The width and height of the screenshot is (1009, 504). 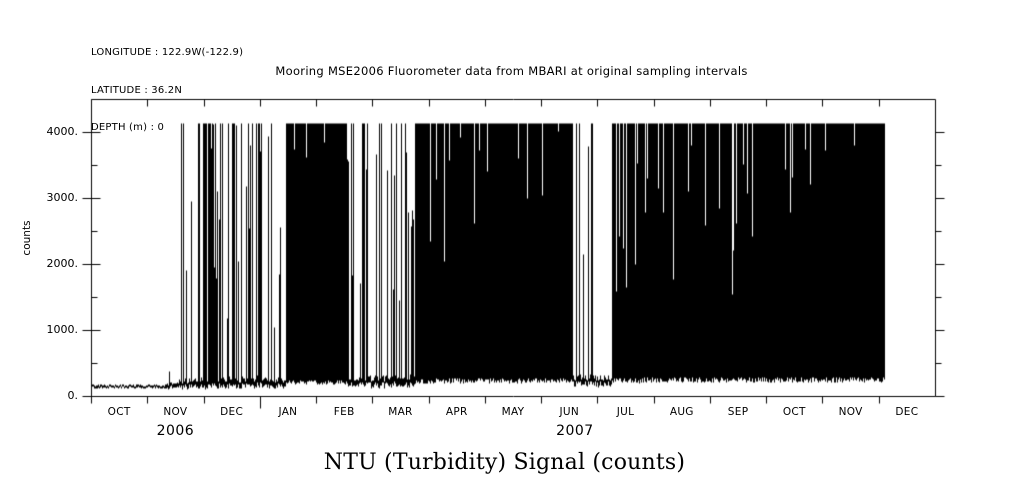 I want to click on x-tick-label: MAR, so click(x=400, y=412).